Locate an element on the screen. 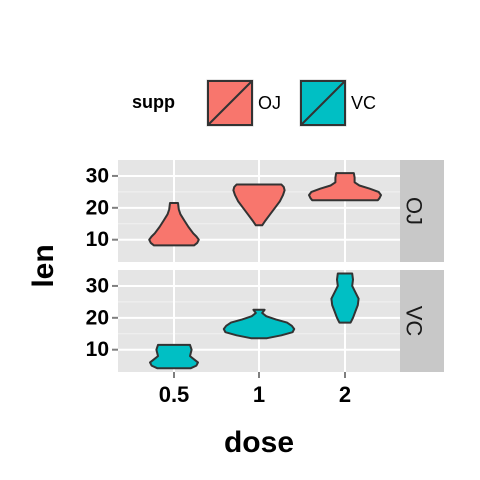 Image resolution: width=480 pixels, height=480 pixels. x-axis: 0.5 1 2 is located at coordinates (255, 389).